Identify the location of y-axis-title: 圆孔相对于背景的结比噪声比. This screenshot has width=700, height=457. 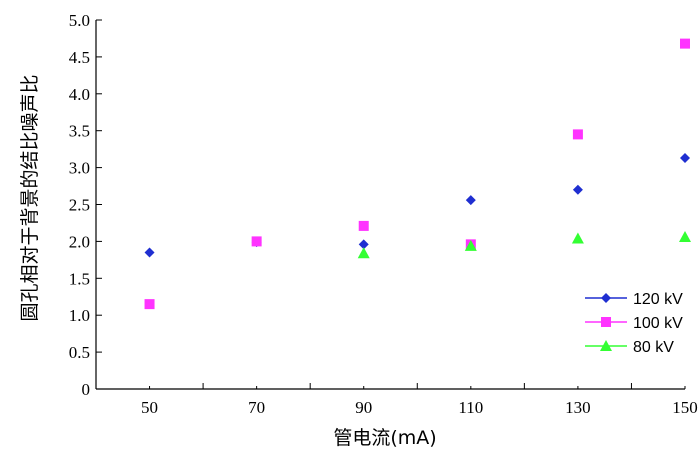
(30, 197).